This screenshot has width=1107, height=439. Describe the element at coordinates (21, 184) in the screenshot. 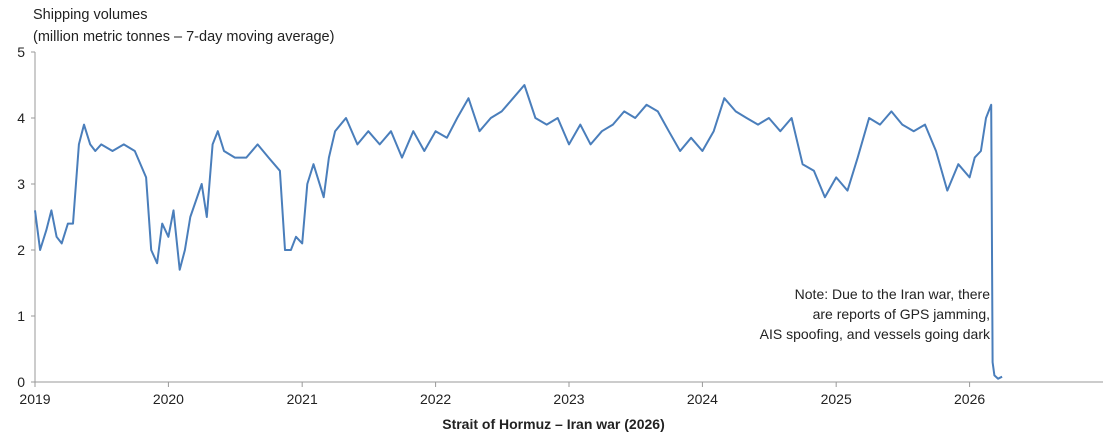

I see `y-tick-label: 3` at that location.